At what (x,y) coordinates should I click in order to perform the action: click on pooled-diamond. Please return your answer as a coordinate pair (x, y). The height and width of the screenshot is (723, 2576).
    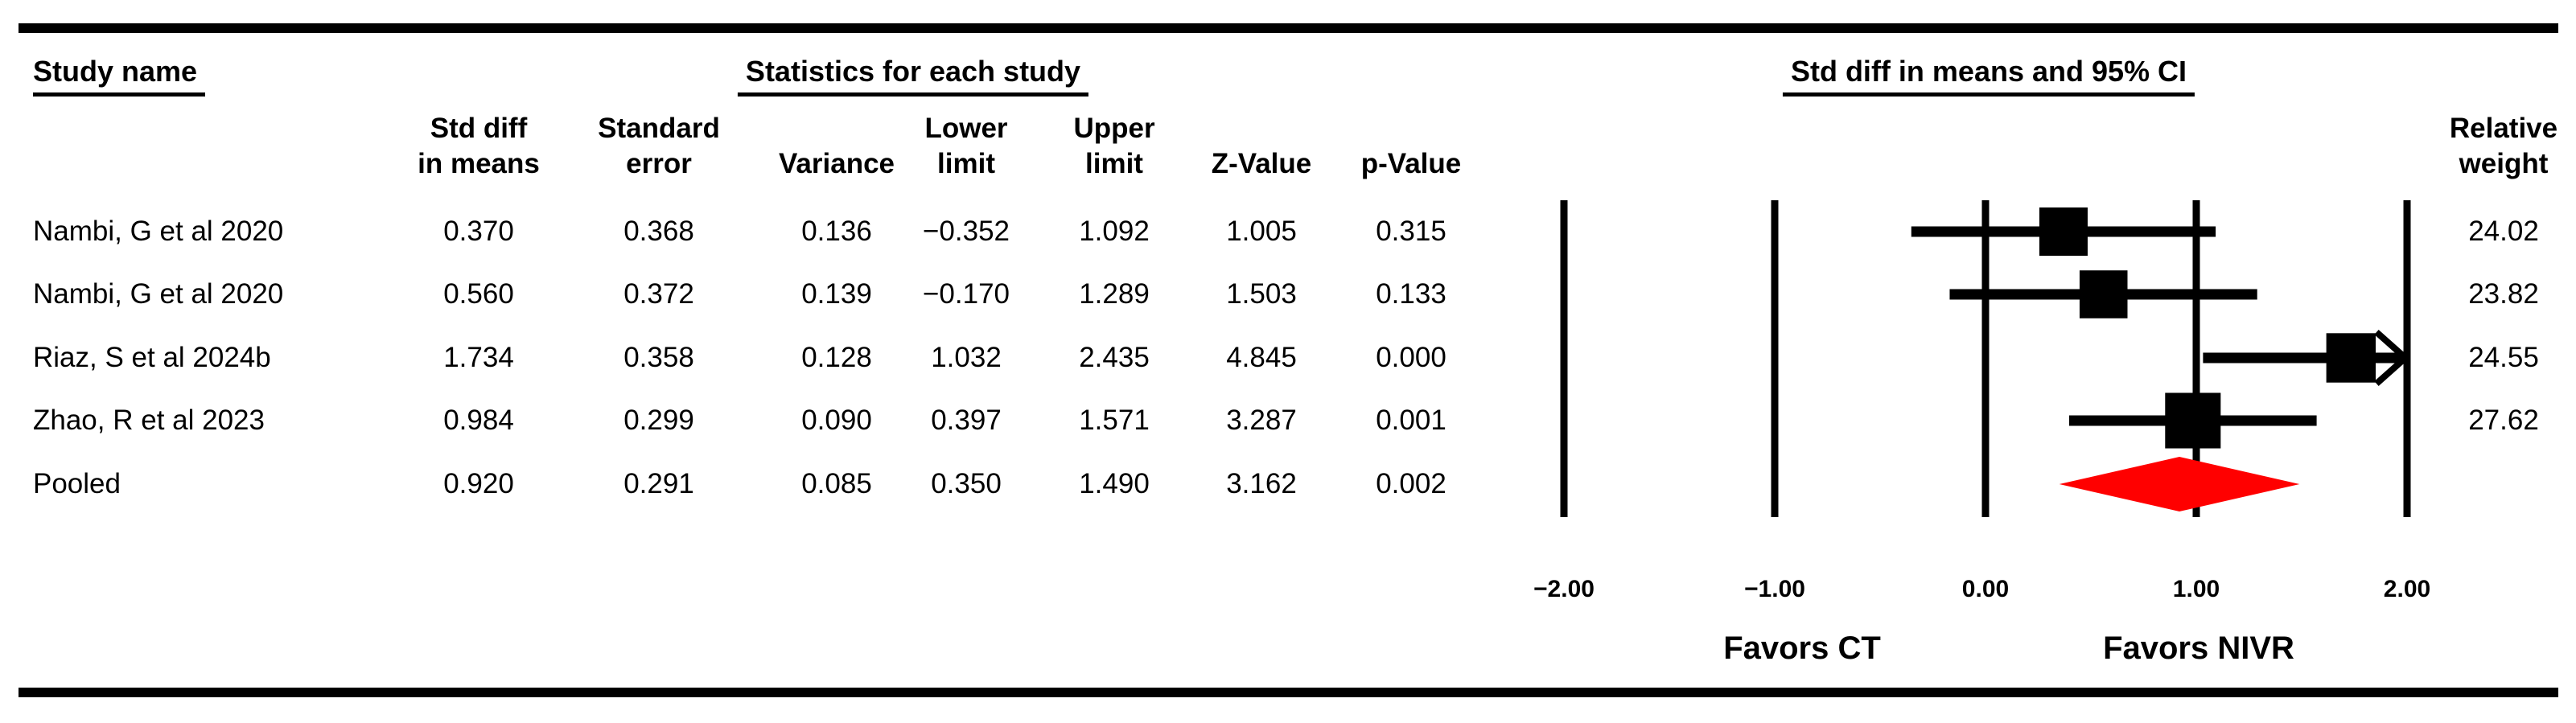
    Looking at the image, I should click on (2179, 484).